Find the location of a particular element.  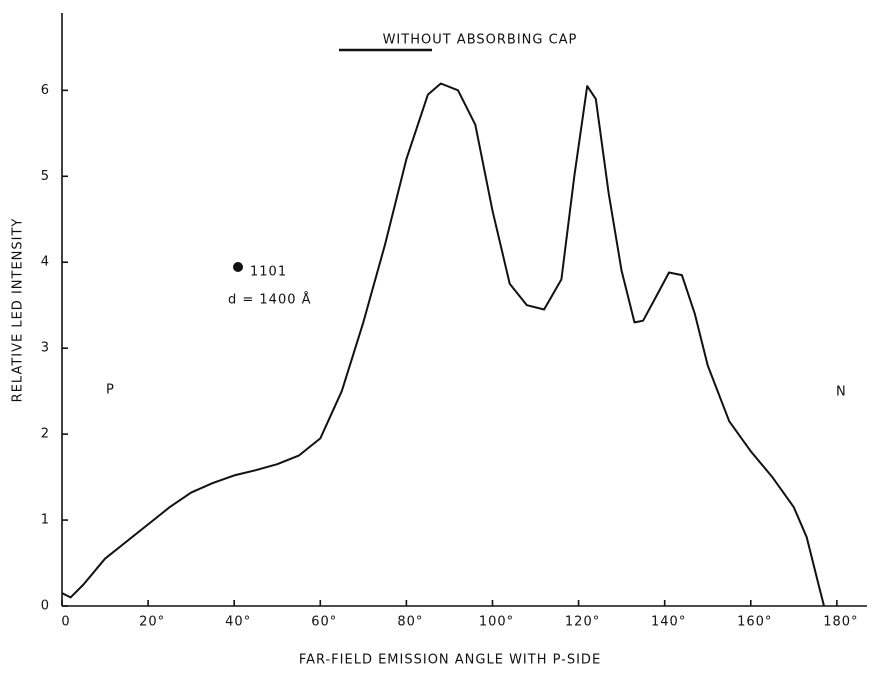

y-tick-label: 5 is located at coordinates (45, 176).